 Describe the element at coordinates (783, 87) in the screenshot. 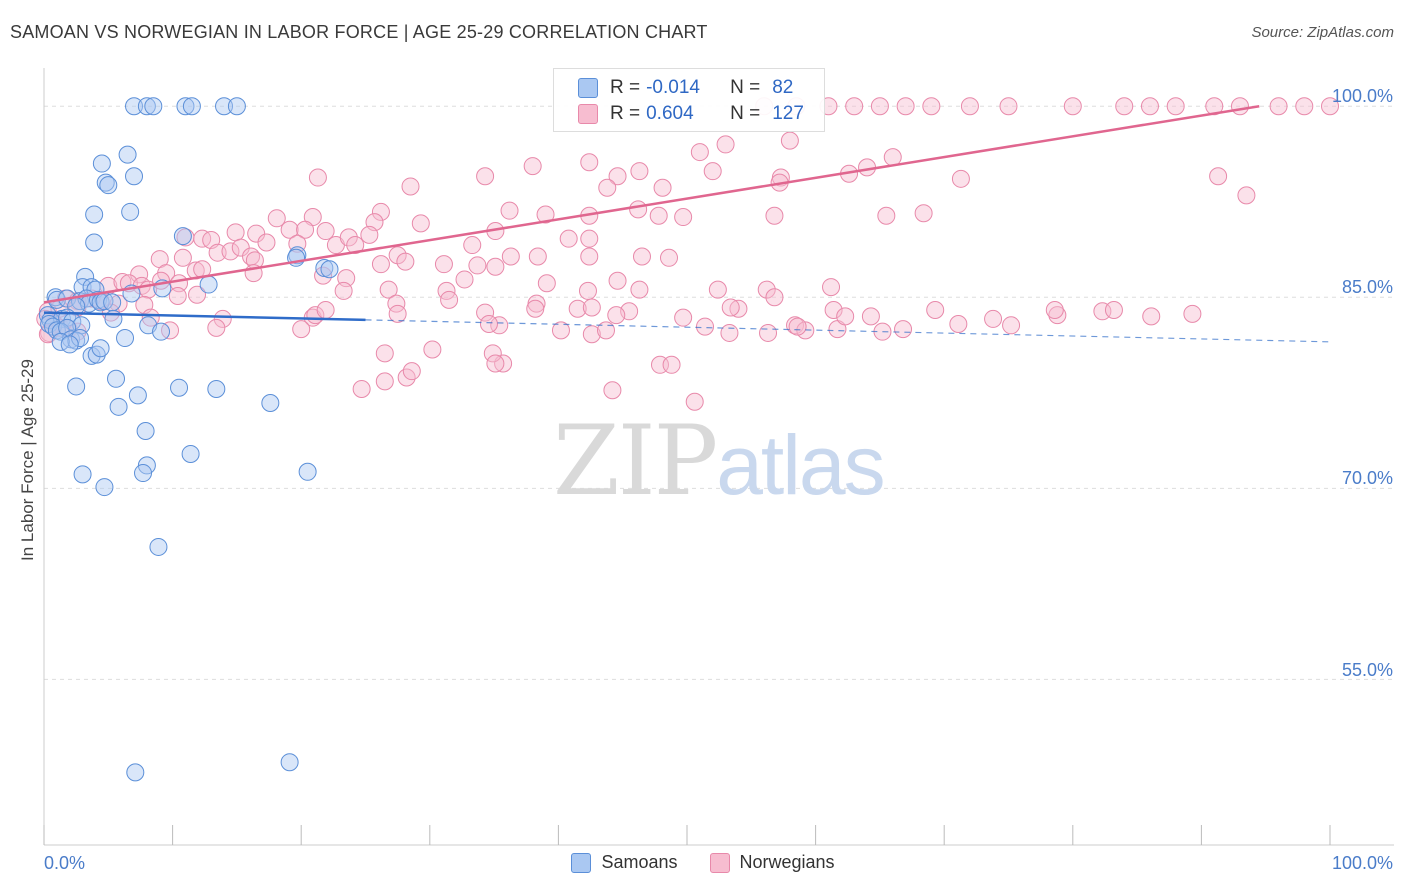

I see `n-value: 82` at that location.